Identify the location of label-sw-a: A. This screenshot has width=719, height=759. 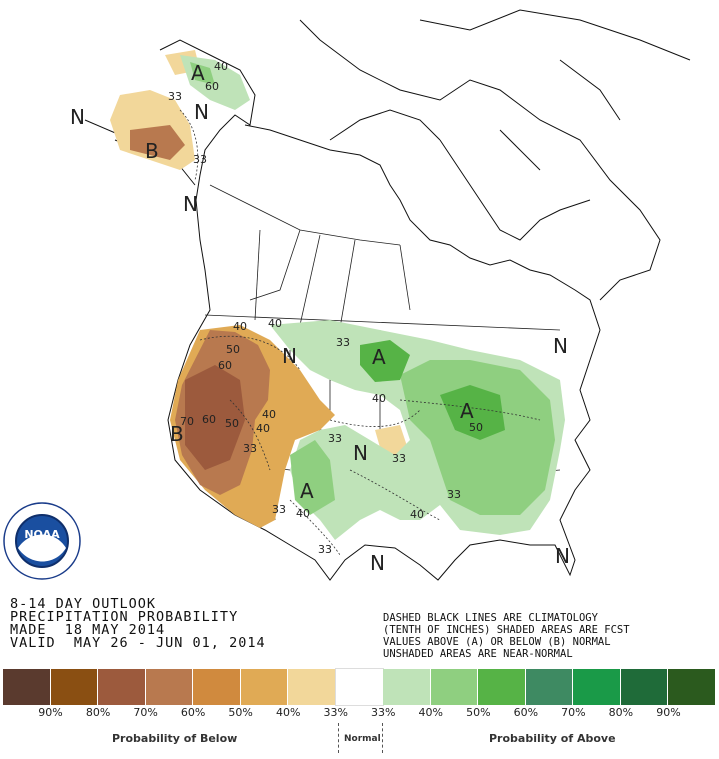
(307, 491).